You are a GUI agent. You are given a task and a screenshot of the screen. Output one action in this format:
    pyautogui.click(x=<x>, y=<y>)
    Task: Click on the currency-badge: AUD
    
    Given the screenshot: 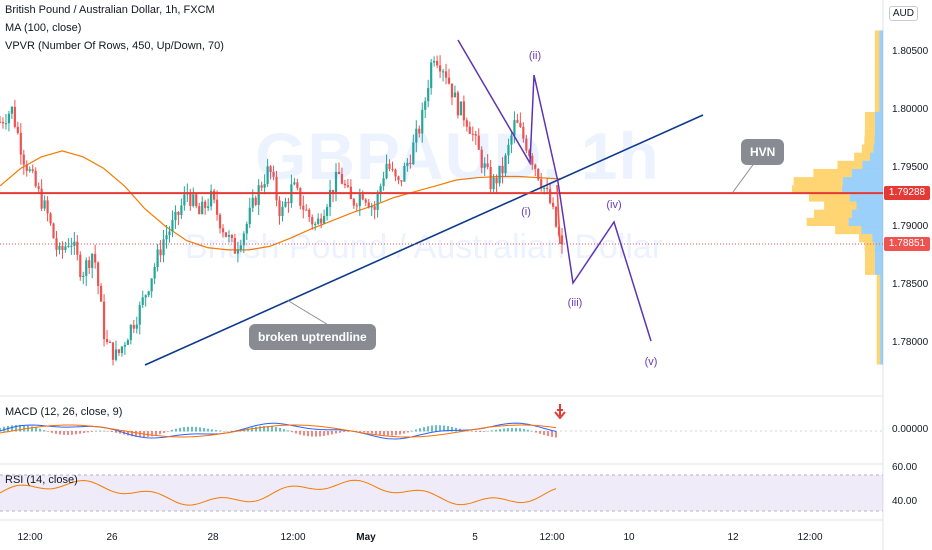 What is the action you would take?
    pyautogui.click(x=903, y=13)
    